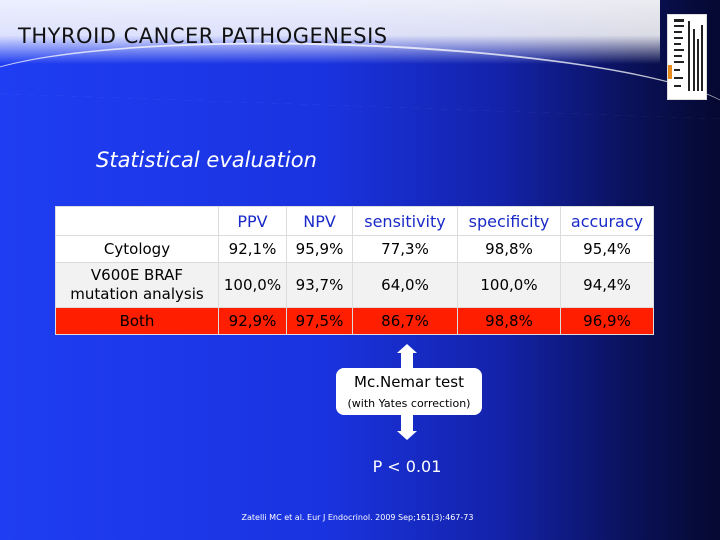 The height and width of the screenshot is (540, 720). What do you see at coordinates (319, 321) in the screenshot?
I see `table-cell: 97,5%` at bounding box center [319, 321].